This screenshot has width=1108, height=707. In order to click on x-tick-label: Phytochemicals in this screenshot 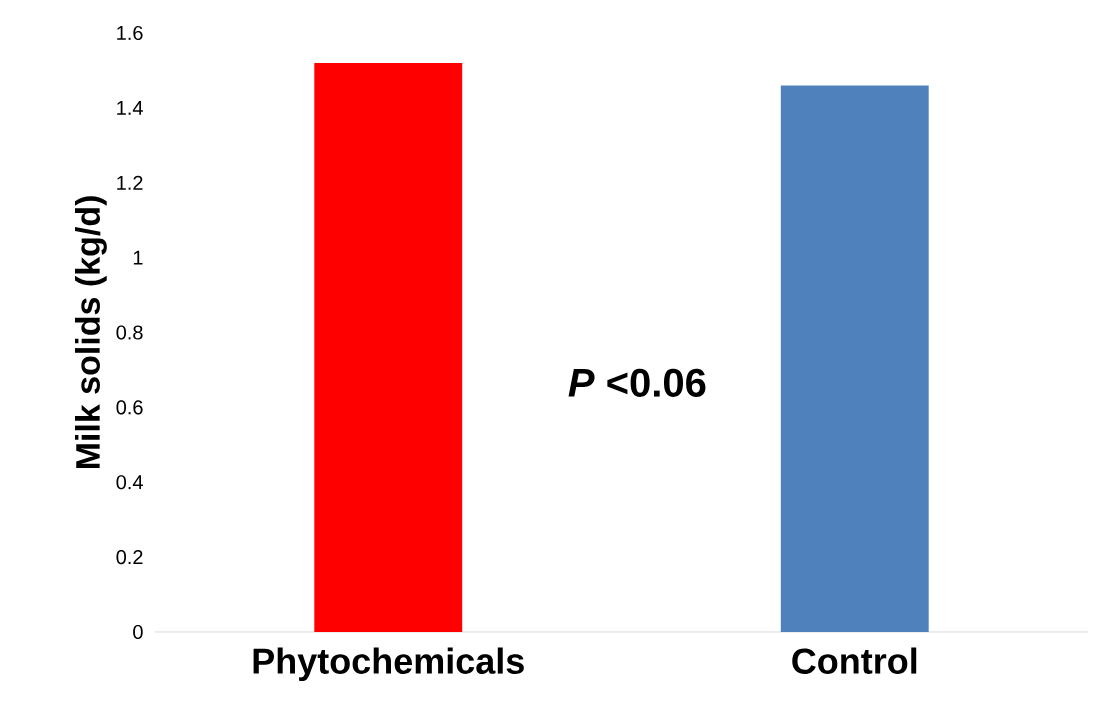, I will do `click(388, 664)`.